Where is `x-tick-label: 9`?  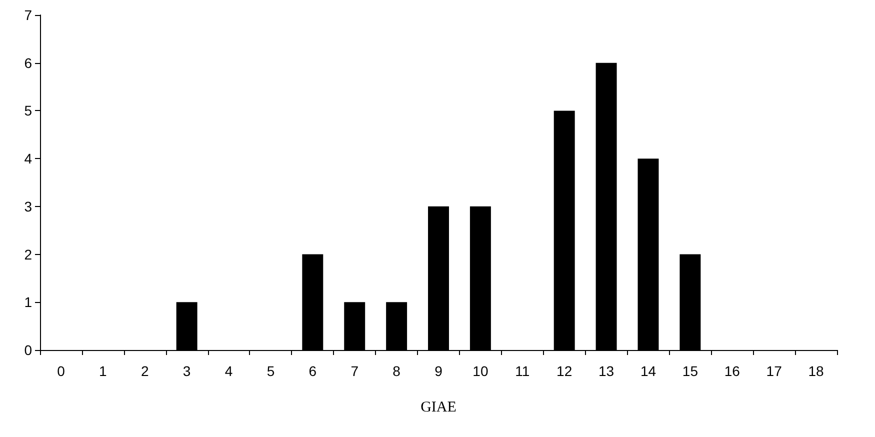
x-tick-label: 9 is located at coordinates (438, 371).